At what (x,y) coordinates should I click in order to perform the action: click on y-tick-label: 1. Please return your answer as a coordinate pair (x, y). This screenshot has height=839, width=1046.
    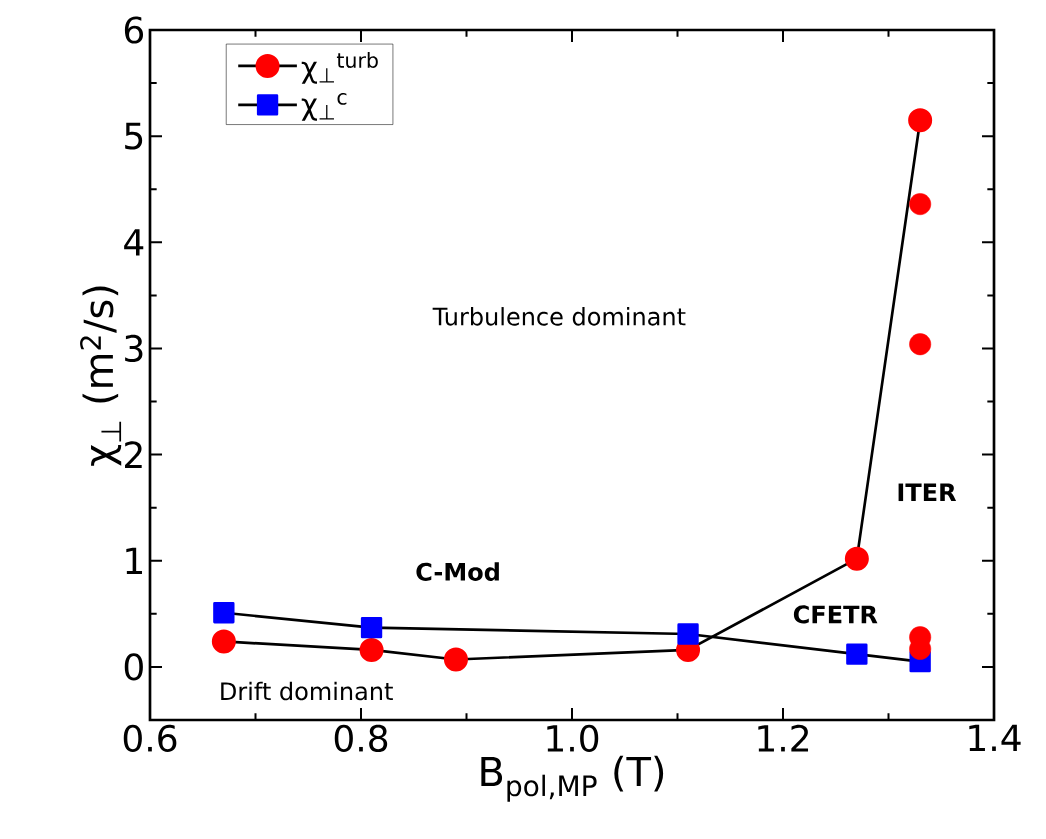
    Looking at the image, I should click on (134, 560).